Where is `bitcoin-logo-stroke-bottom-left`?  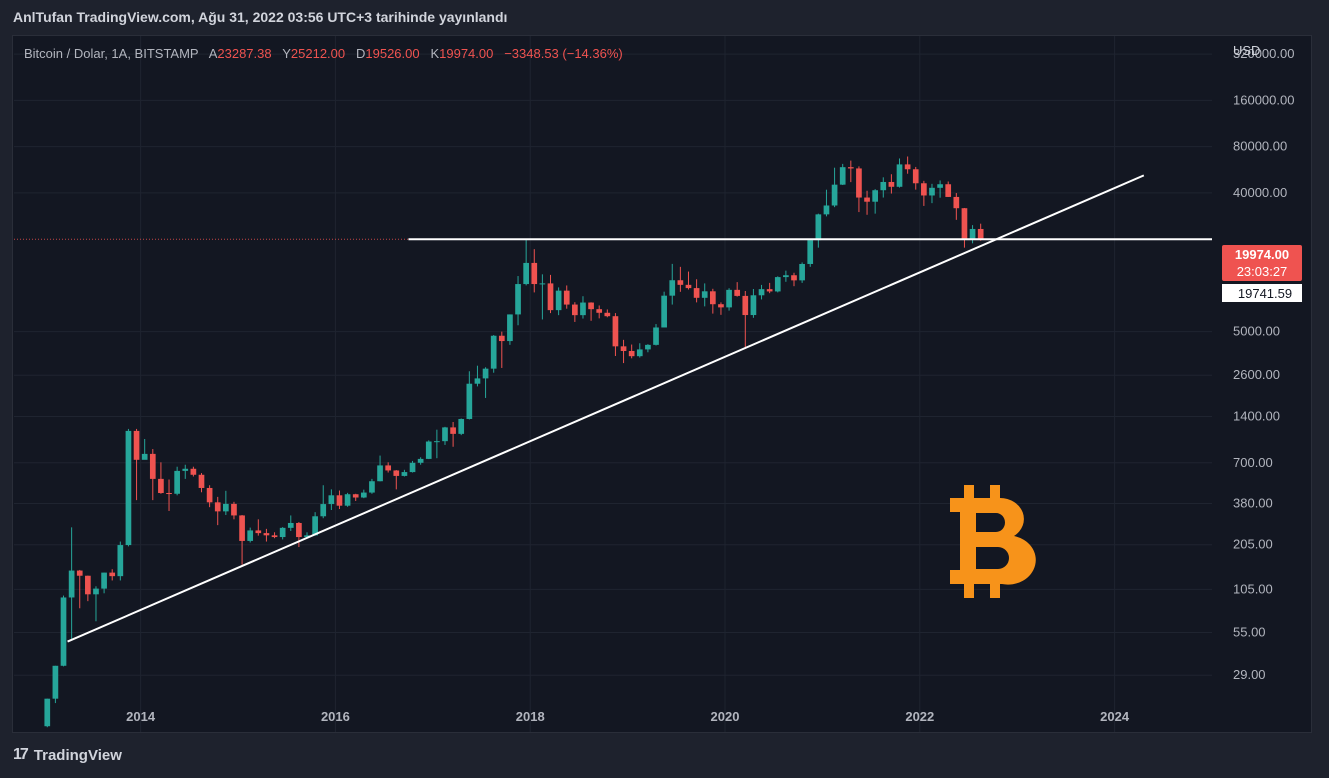 bitcoin-logo-stroke-bottom-left is located at coordinates (969, 590).